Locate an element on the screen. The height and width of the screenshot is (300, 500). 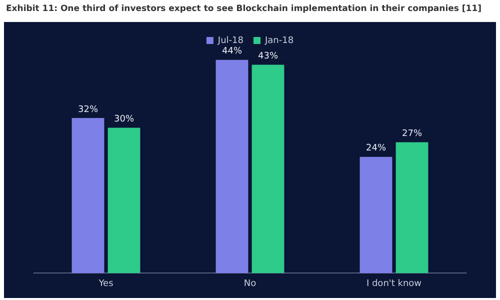
legend-label: Jan-18 is located at coordinates (279, 41).